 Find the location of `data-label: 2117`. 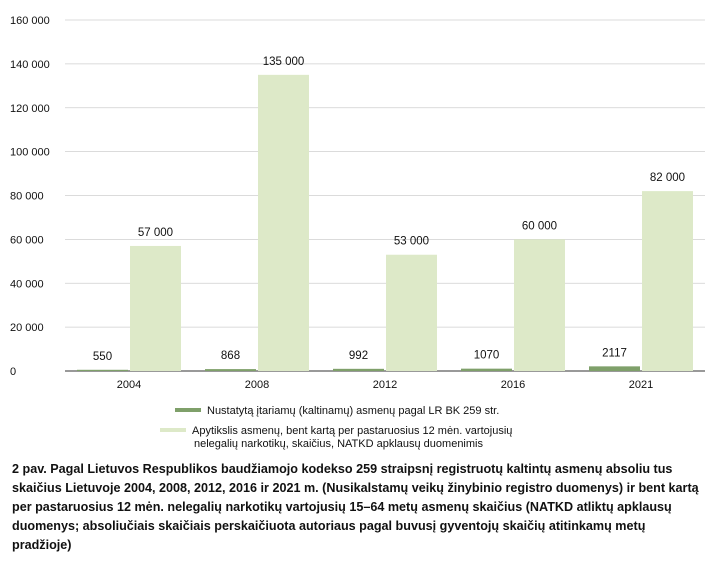

data-label: 2117 is located at coordinates (614, 353).